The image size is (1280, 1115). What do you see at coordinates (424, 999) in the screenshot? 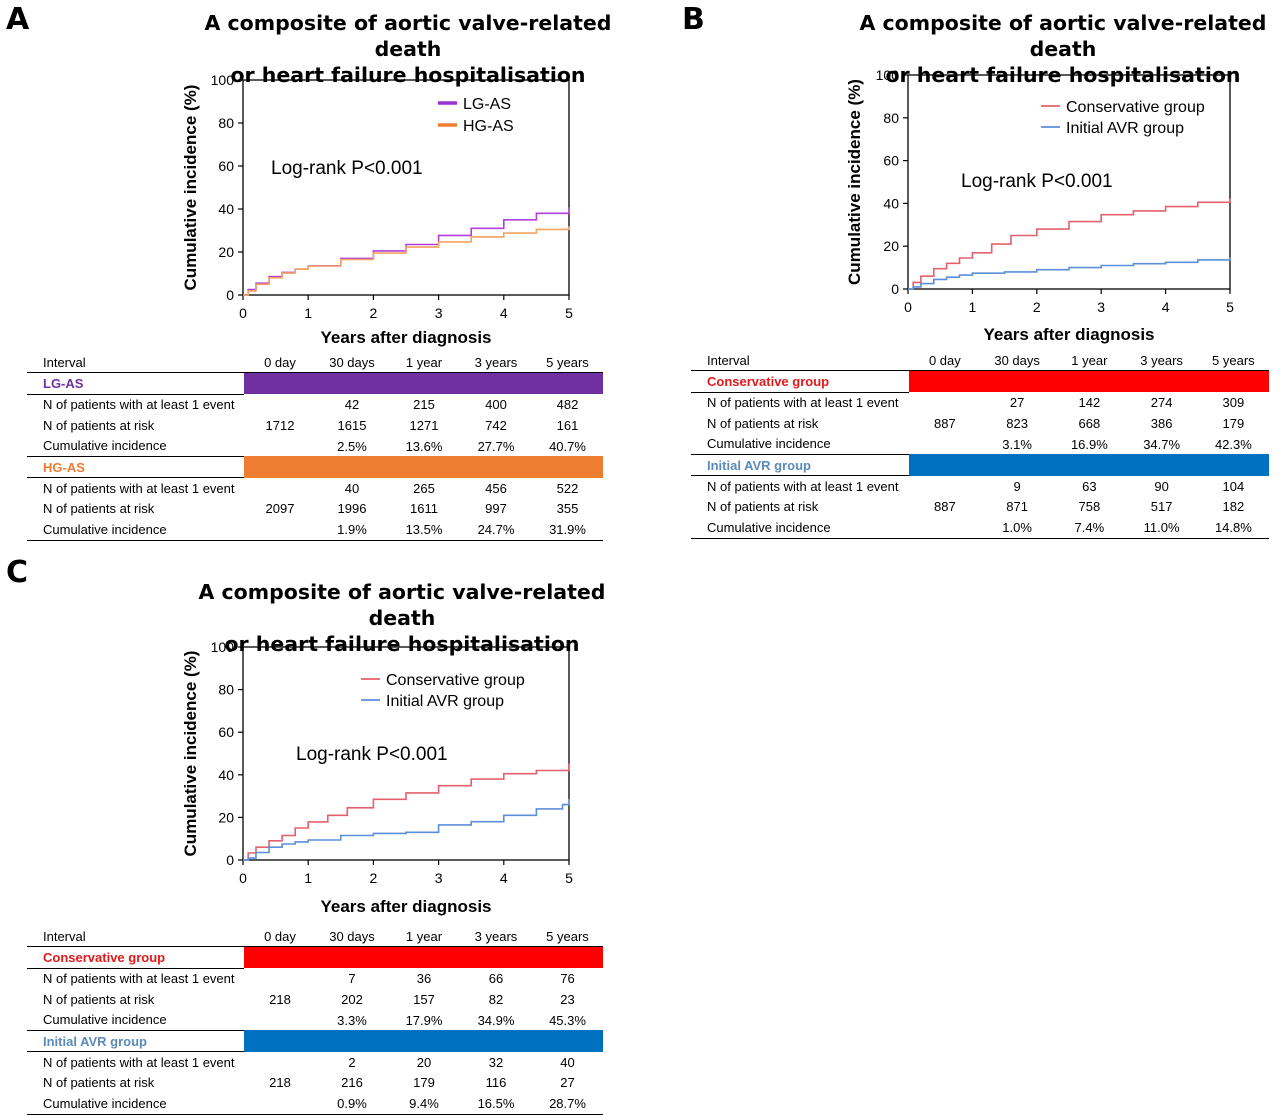
I see `table-cell: 157` at bounding box center [424, 999].